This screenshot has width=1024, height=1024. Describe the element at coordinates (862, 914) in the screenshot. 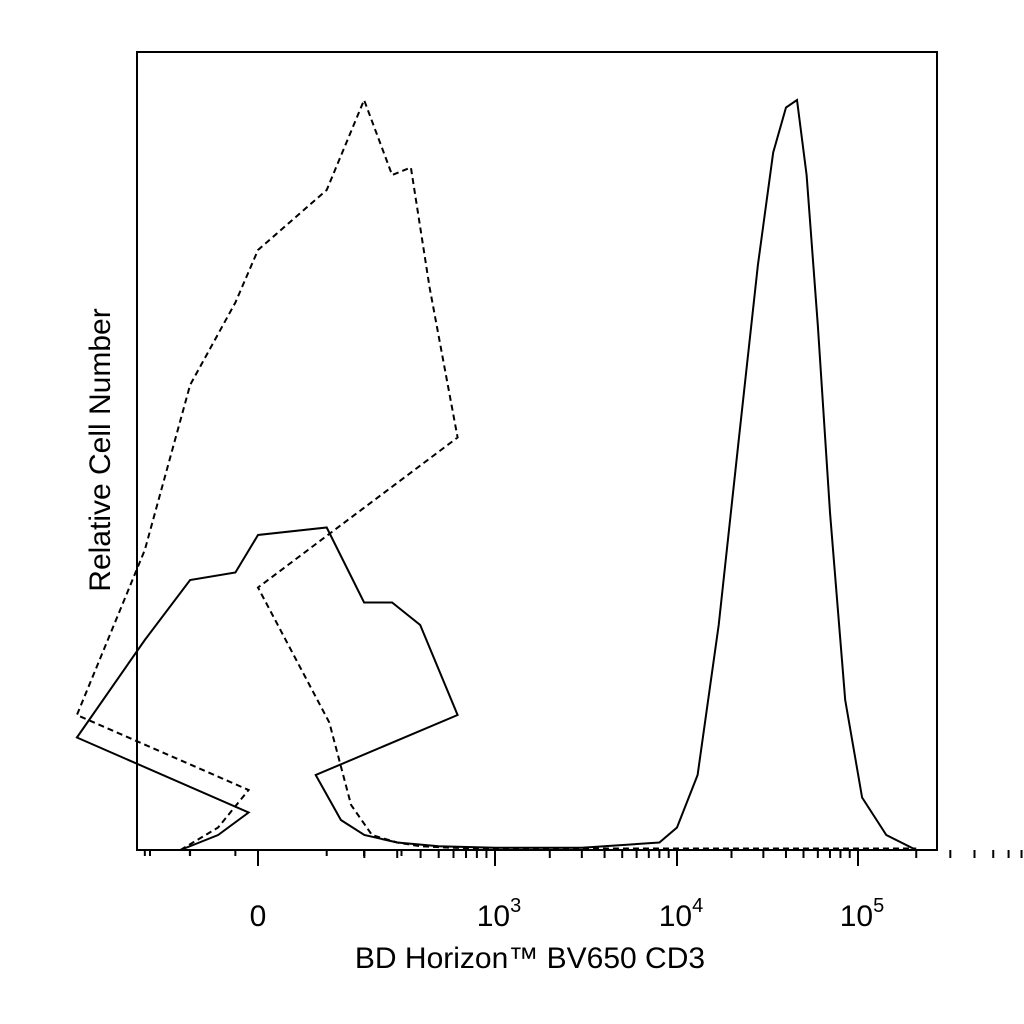

I see `x-tick-label: 10⁵` at that location.